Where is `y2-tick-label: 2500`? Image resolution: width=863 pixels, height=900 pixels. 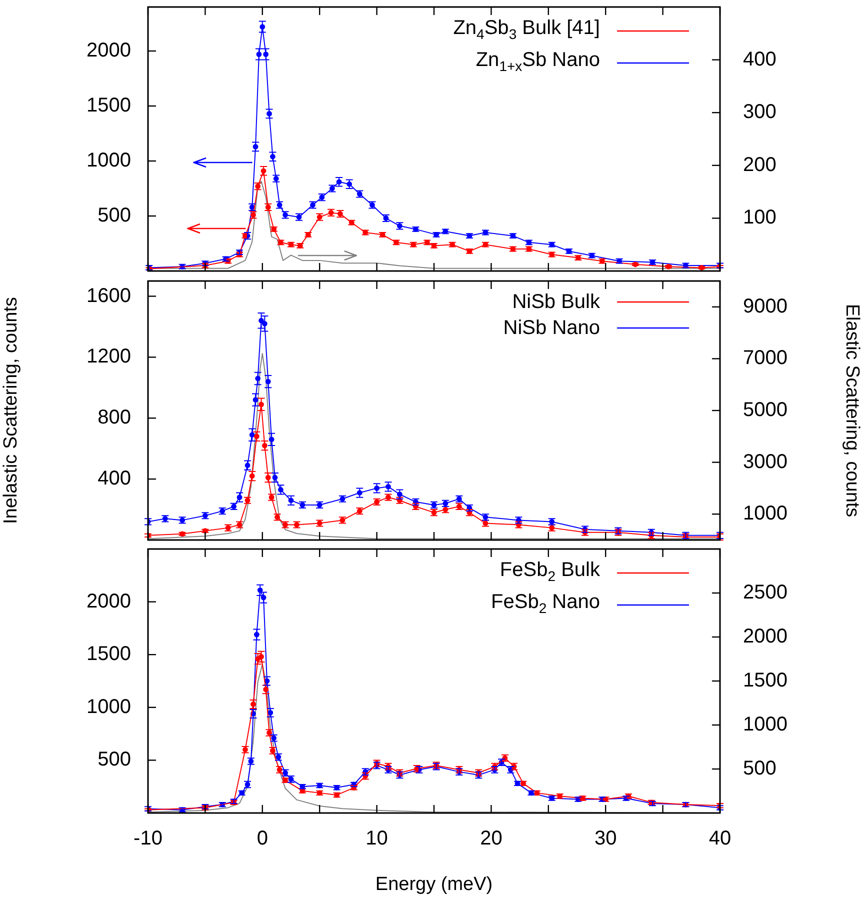
y2-tick-label: 2500 is located at coordinates (765, 593).